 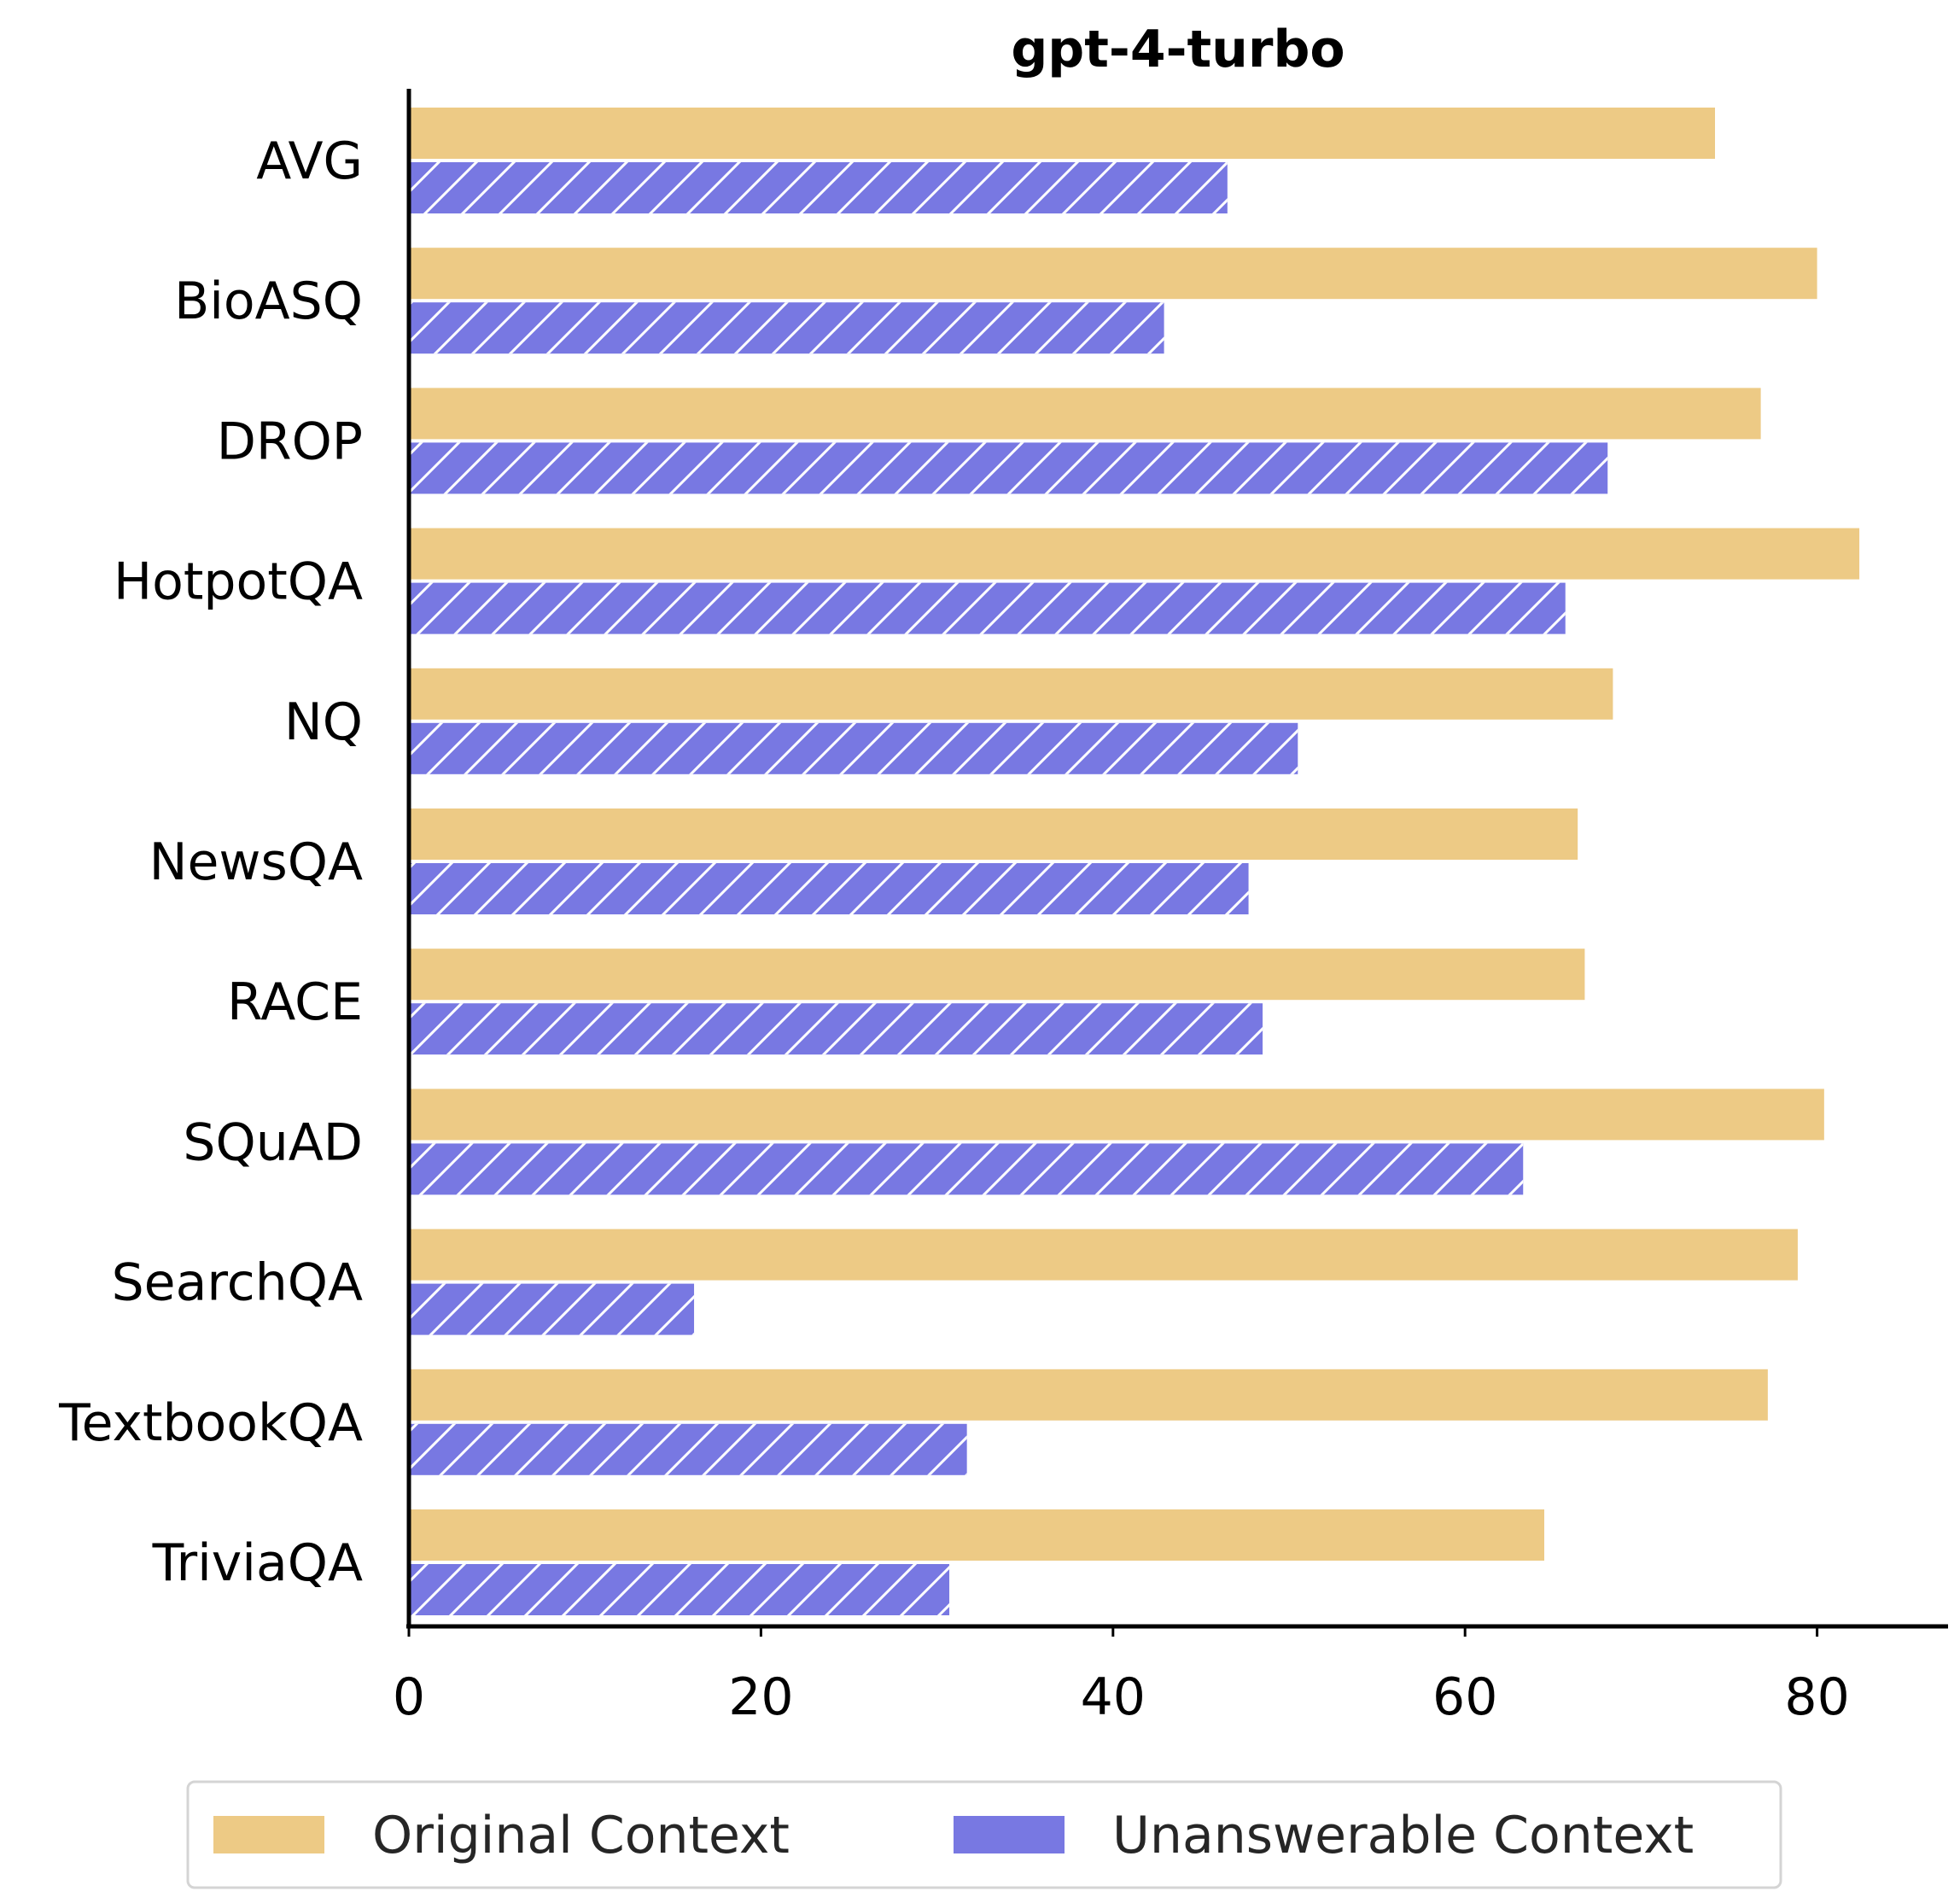 What do you see at coordinates (966, 1169) in the screenshot?
I see `bar-hatch-squad` at bounding box center [966, 1169].